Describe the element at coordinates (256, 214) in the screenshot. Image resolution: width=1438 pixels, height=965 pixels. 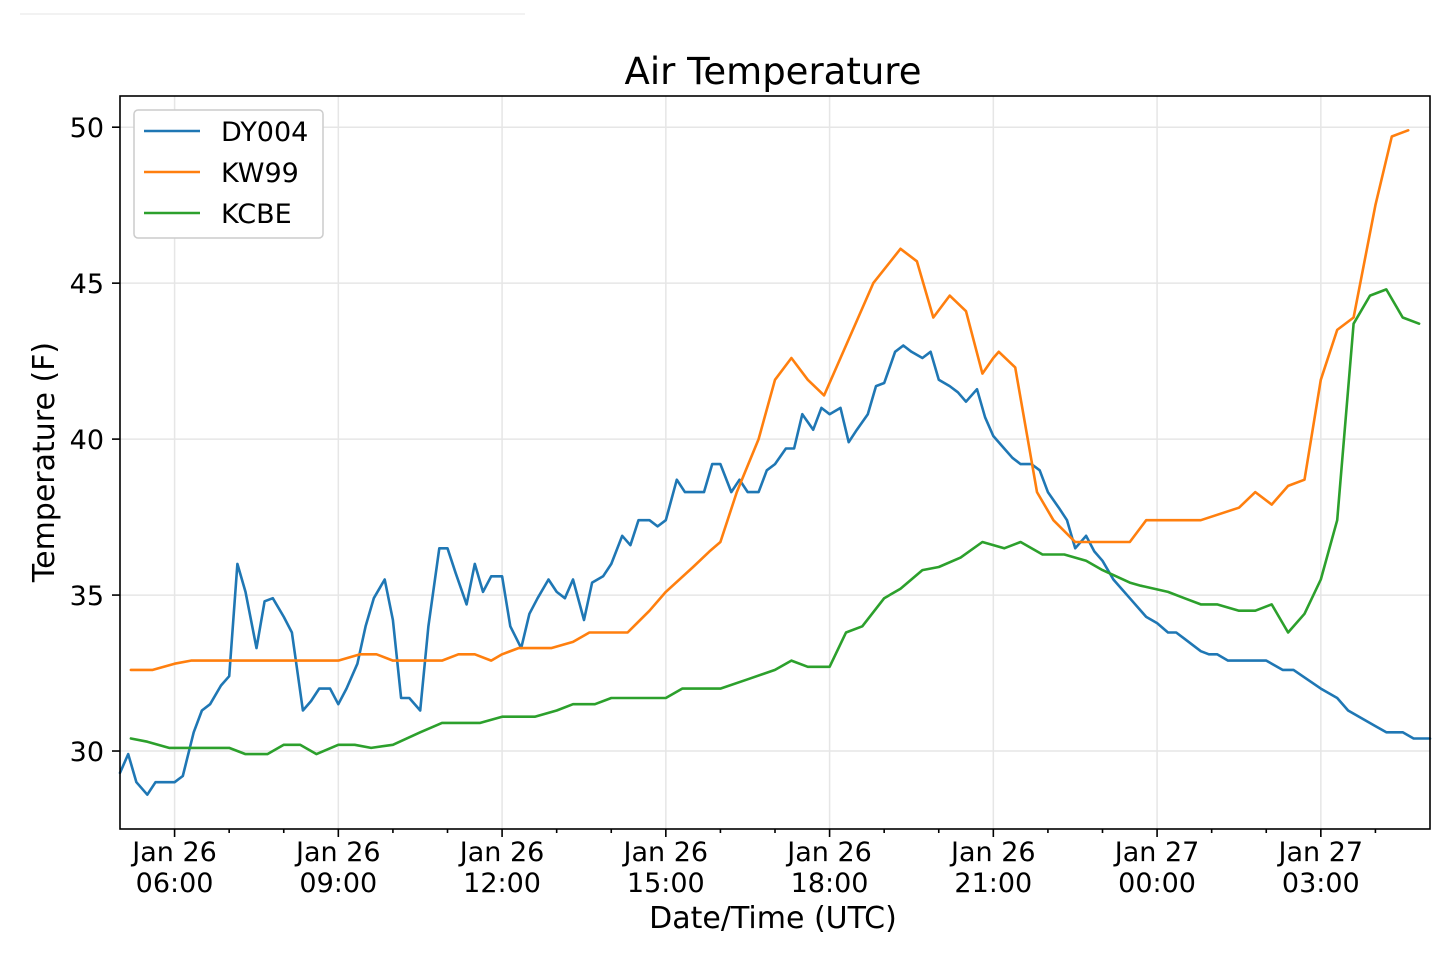
I see `legend-label-kcbe: KCBE` at that location.